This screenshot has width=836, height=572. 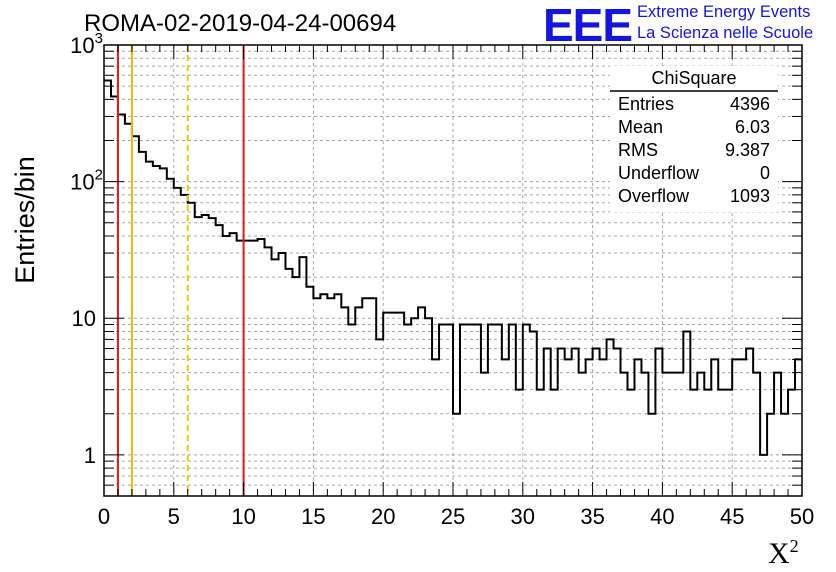 I want to click on stats-row-value: 9.387, so click(x=747, y=150).